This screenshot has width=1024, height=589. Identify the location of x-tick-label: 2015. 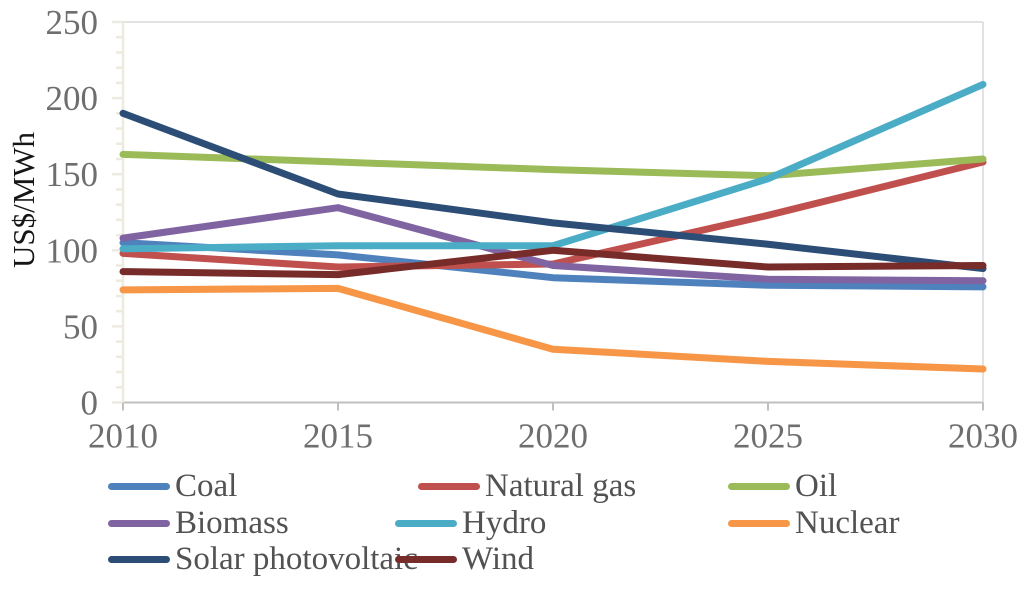
(338, 436).